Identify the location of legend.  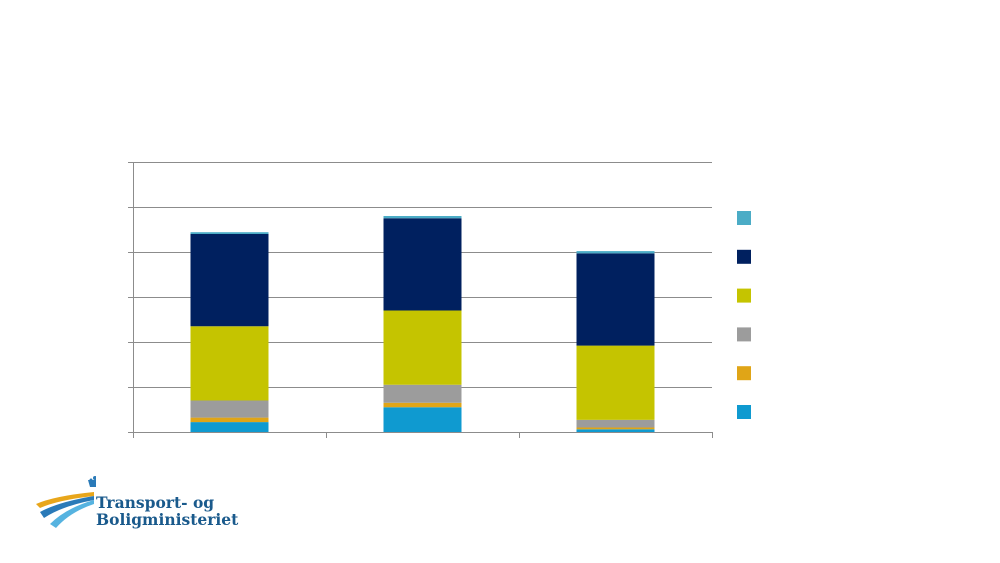
(744, 315).